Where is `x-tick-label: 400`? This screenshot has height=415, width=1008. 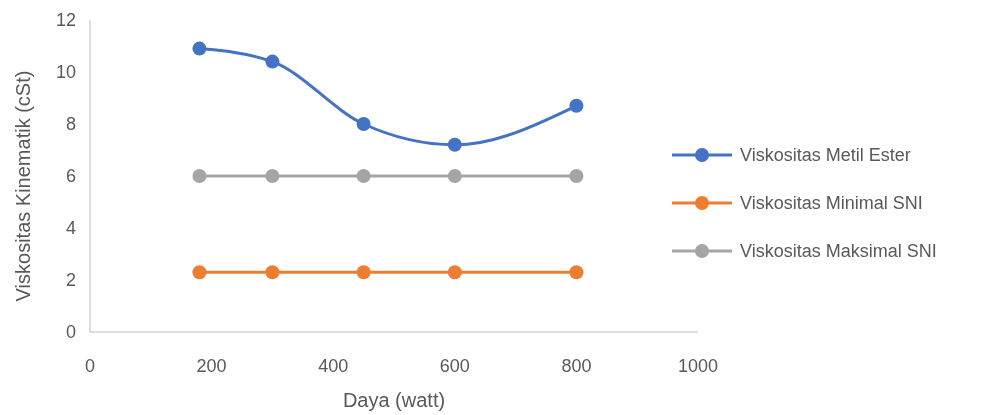
x-tick-label: 400 is located at coordinates (333, 366).